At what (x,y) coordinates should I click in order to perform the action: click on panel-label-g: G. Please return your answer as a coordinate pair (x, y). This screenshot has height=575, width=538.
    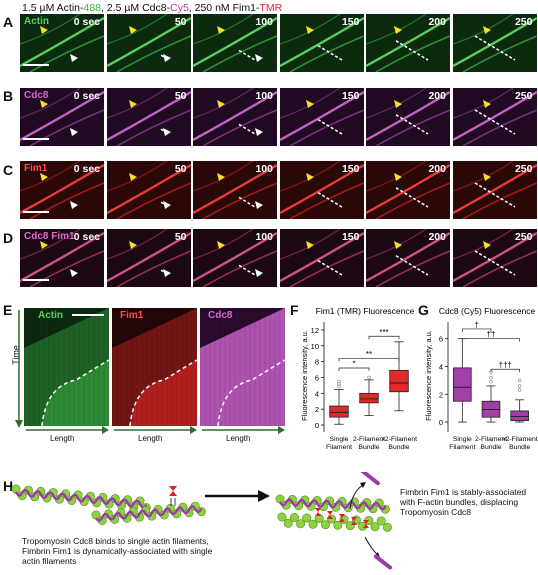
    Looking at the image, I should click on (423, 310).